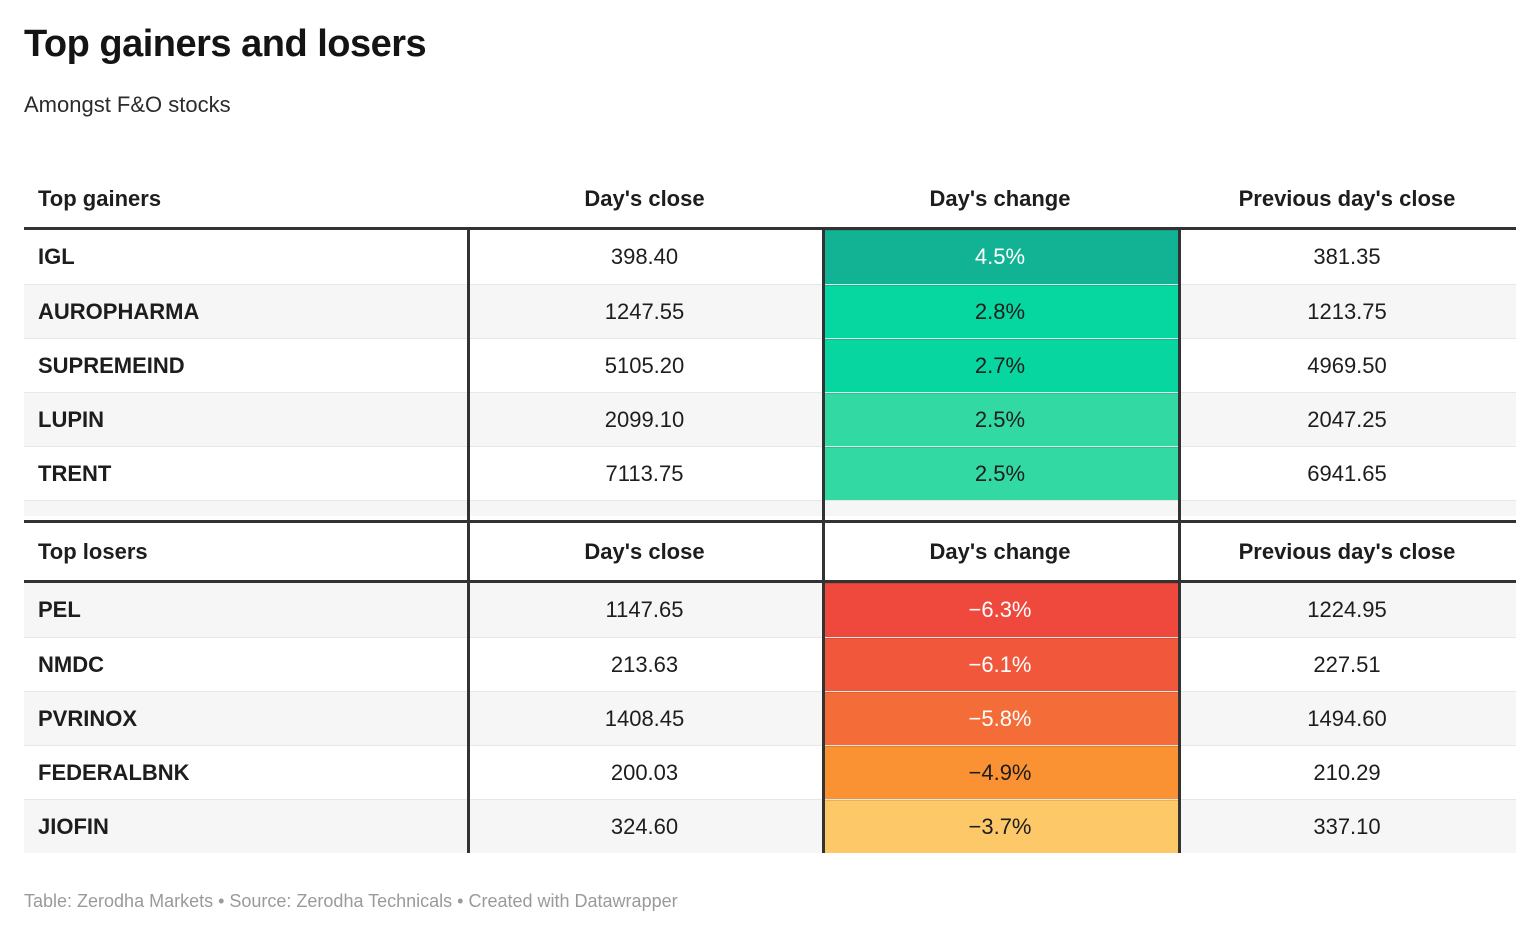 Image resolution: width=1540 pixels, height=946 pixels. What do you see at coordinates (56, 256) in the screenshot?
I see `stock-symbol-cell: IGL` at bounding box center [56, 256].